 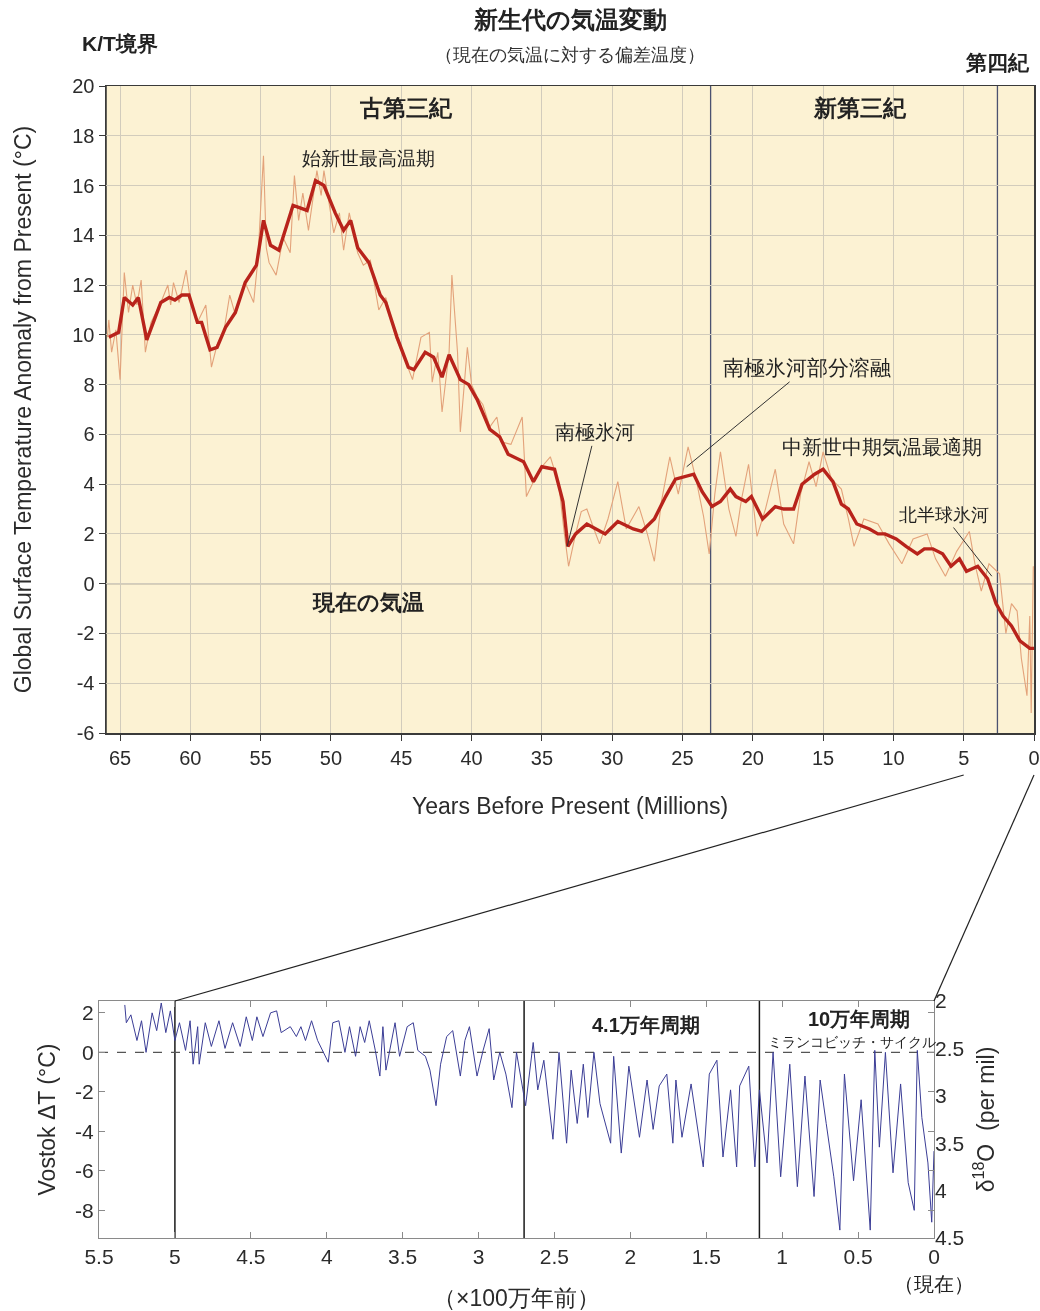 What do you see at coordinates (941, 1001) in the screenshot?
I see `y2-tick-label: 2` at bounding box center [941, 1001].